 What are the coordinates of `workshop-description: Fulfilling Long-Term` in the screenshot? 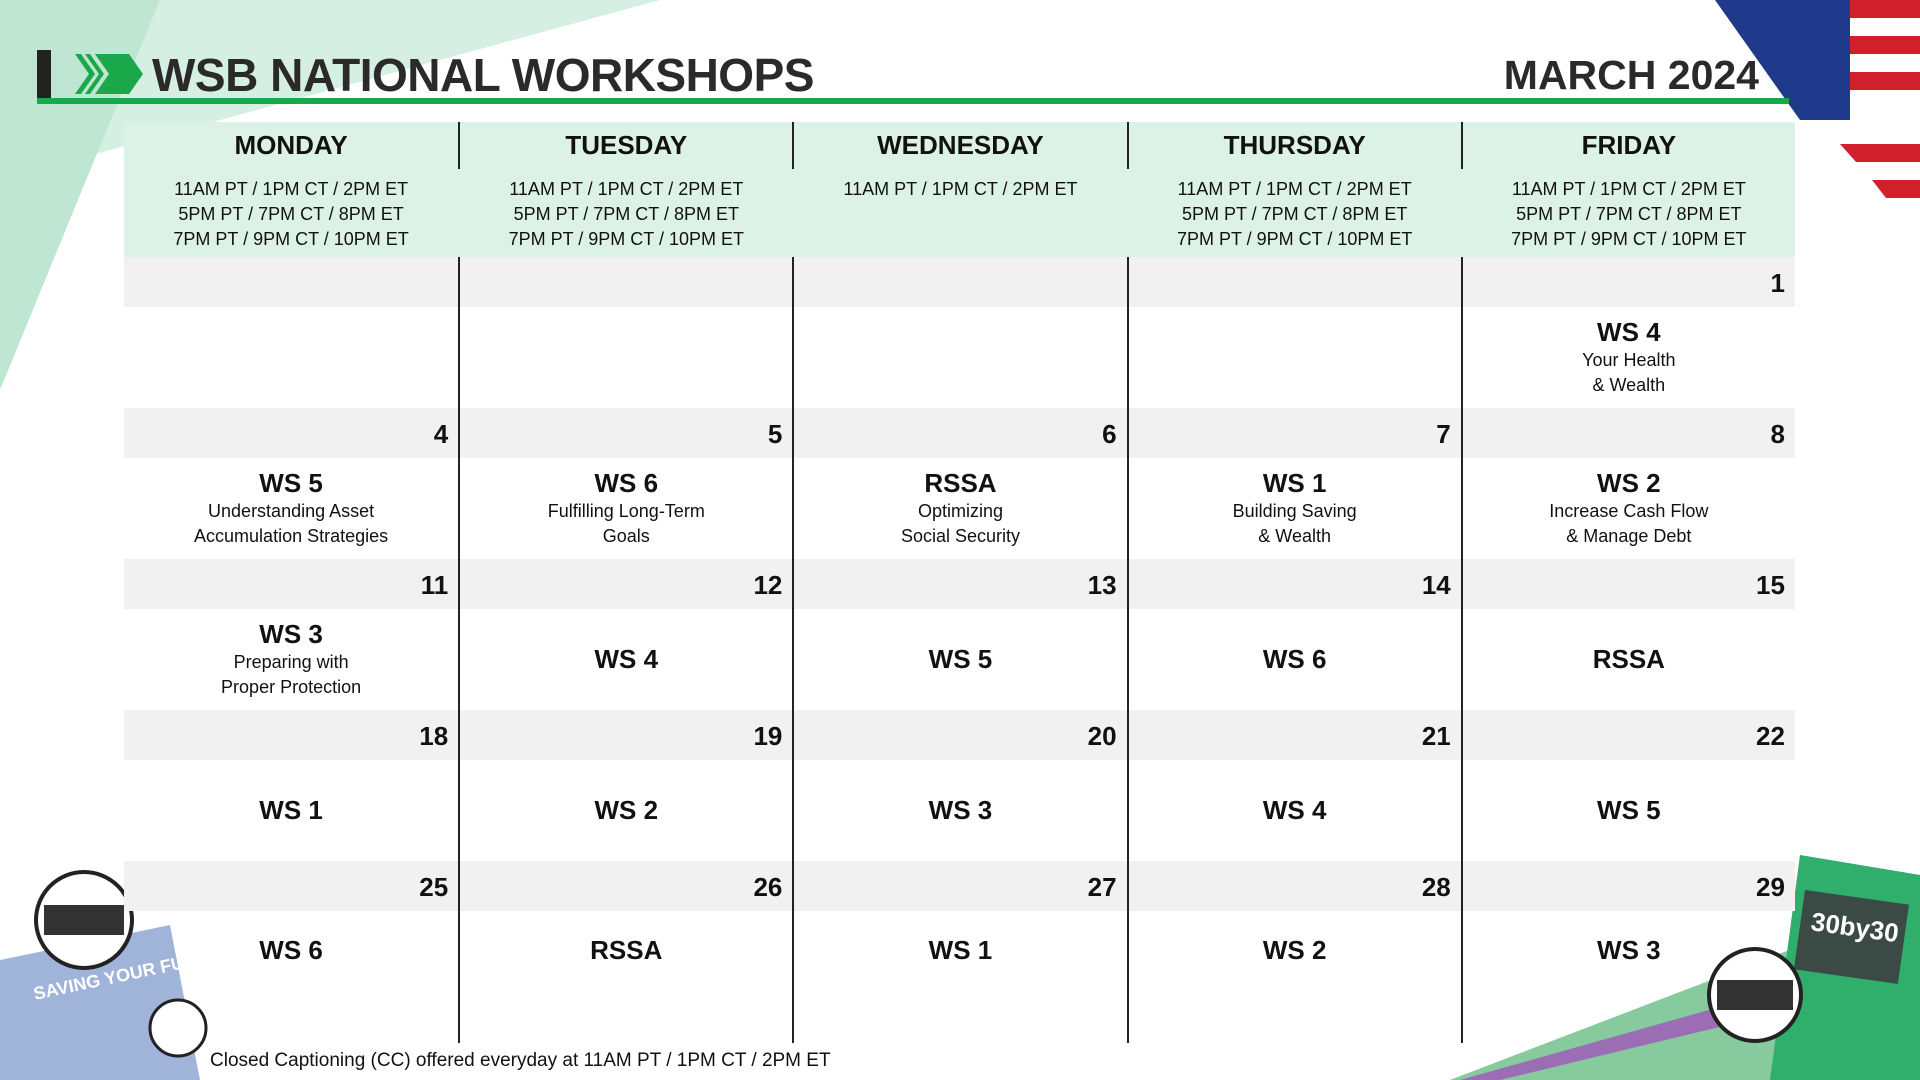 It's located at (626, 511).